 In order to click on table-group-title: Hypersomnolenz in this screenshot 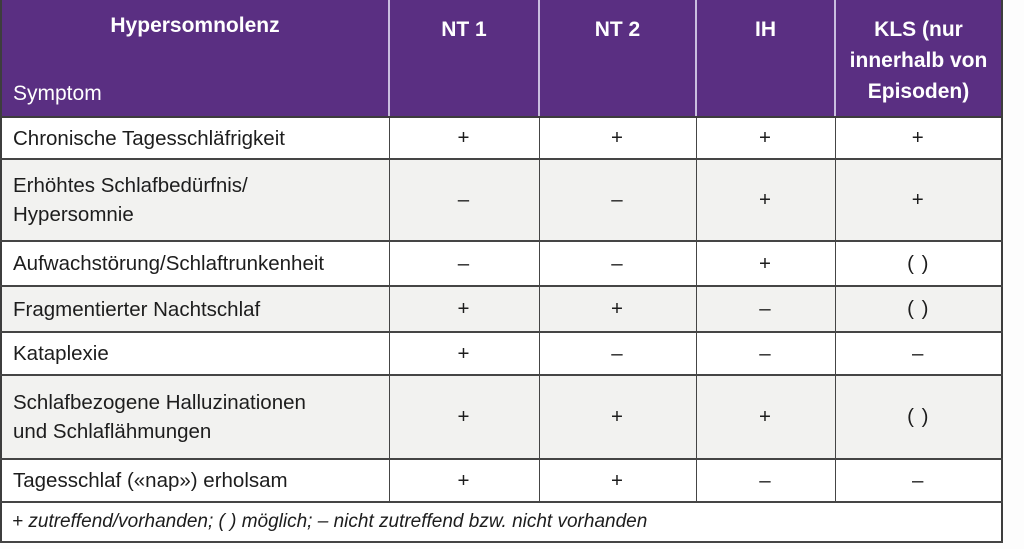, I will do `click(195, 25)`.